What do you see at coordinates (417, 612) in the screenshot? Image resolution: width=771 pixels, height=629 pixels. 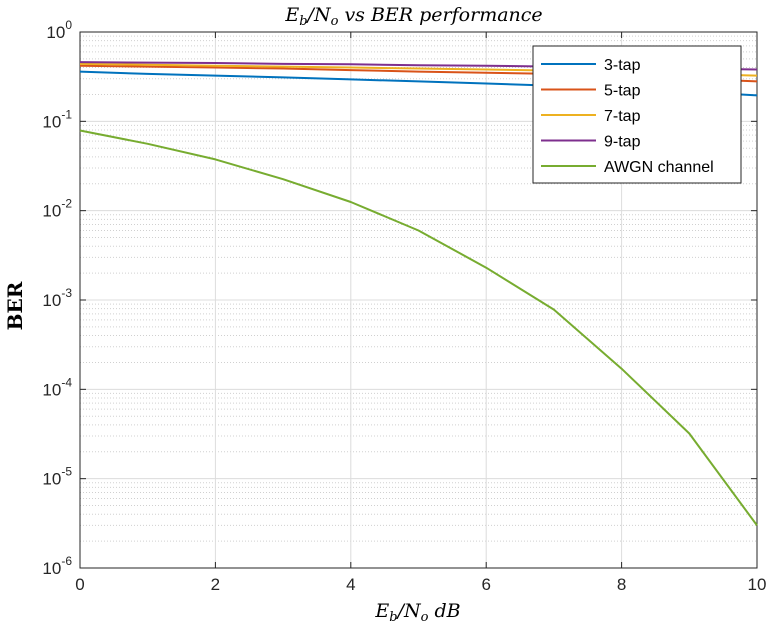 I see `x-axis-label: Eb/No dB` at bounding box center [417, 612].